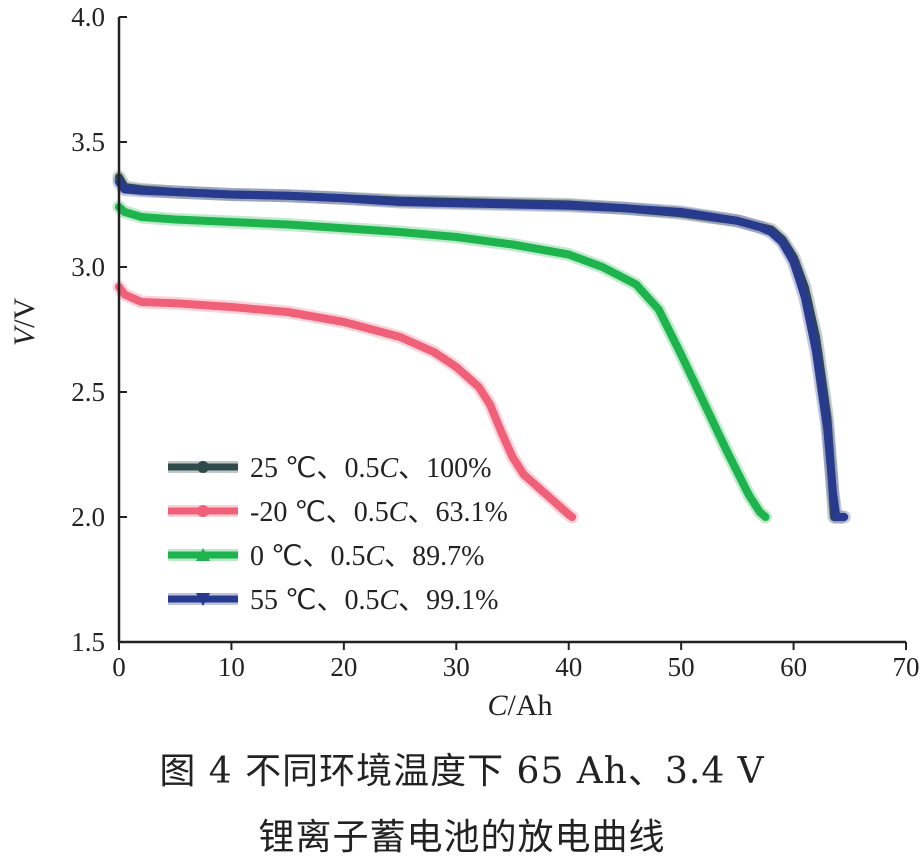  I want to click on legend-label: 0 ℃、0.5C、89.7%, so click(367, 556).